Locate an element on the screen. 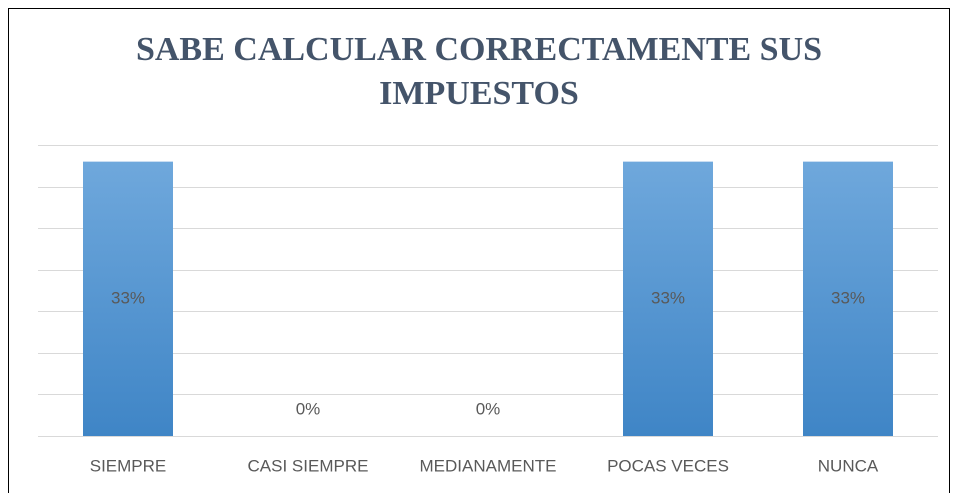  x-tick-label: CASI SIEMPRE is located at coordinates (308, 465).